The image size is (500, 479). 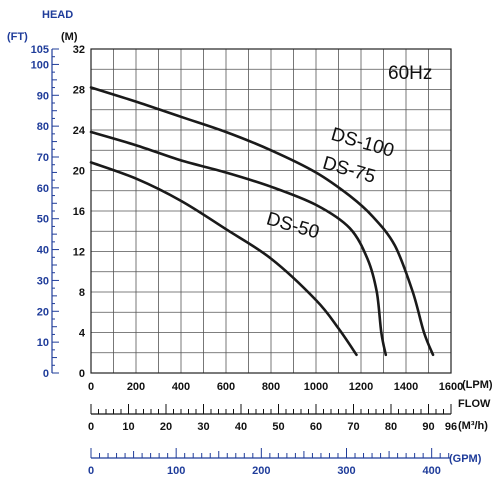 What do you see at coordinates (91, 471) in the screenshot?
I see `x-gpm-tick-label: 0` at bounding box center [91, 471].